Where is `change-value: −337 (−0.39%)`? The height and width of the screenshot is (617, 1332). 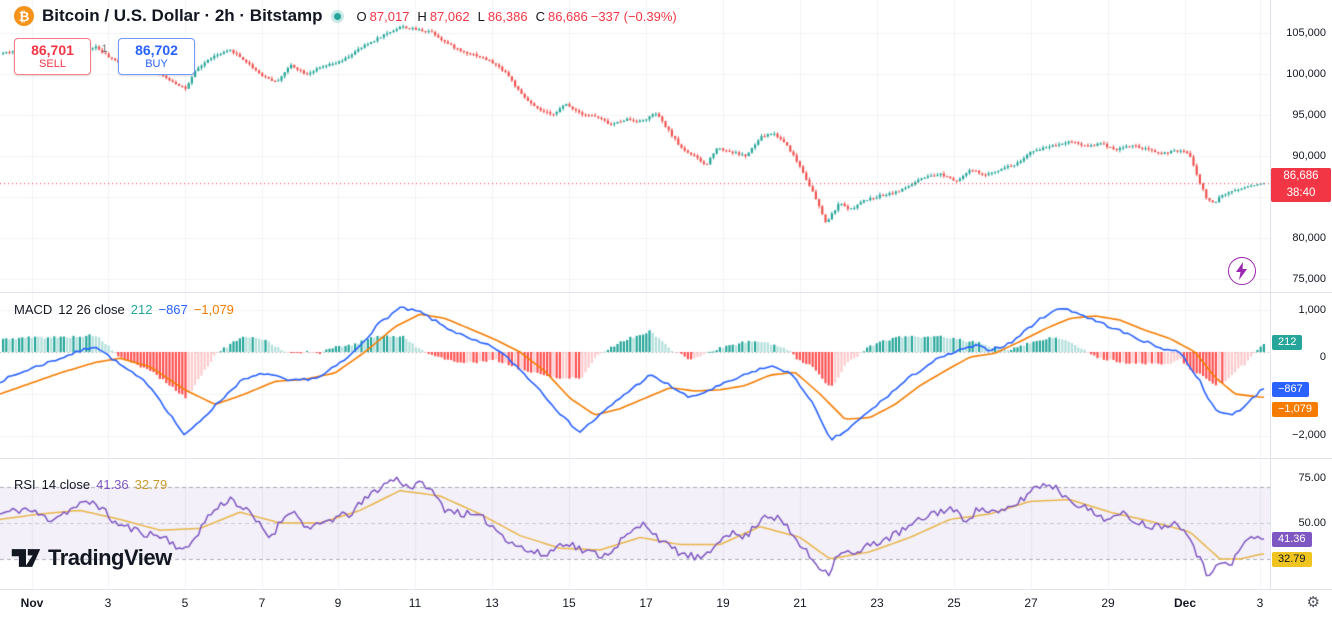
change-value: −337 (−0.39%) is located at coordinates (633, 16).